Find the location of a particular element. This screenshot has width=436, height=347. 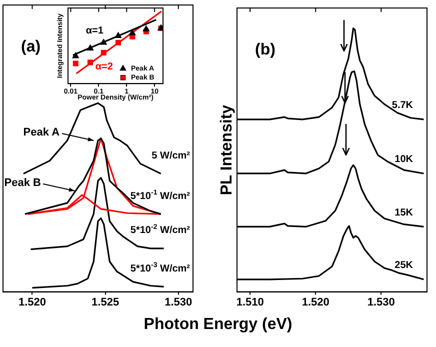

annotation: Peak A is located at coordinates (41, 132).